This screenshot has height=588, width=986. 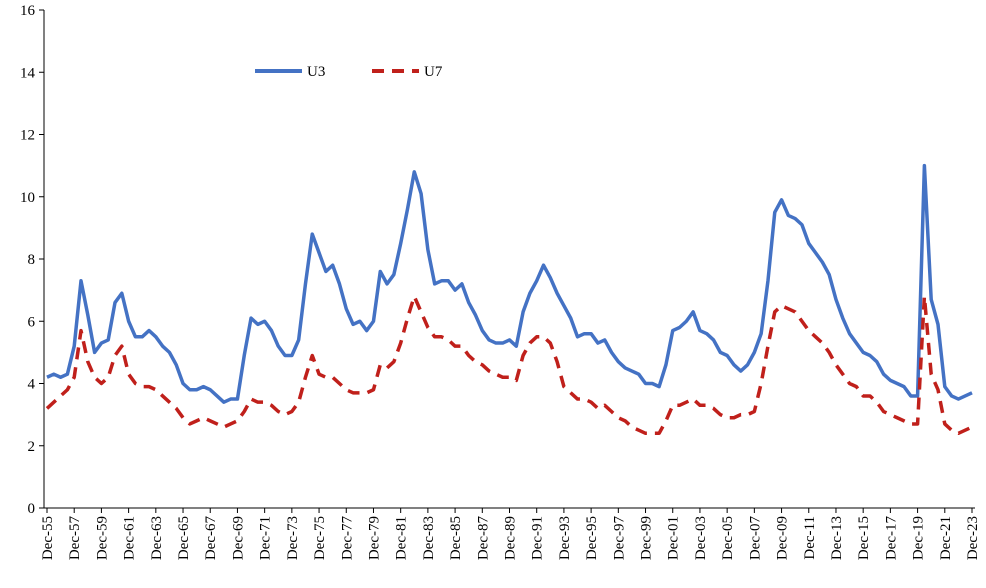 What do you see at coordinates (538, 538) in the screenshot?
I see `x-tick-label: Dec-91` at bounding box center [538, 538].